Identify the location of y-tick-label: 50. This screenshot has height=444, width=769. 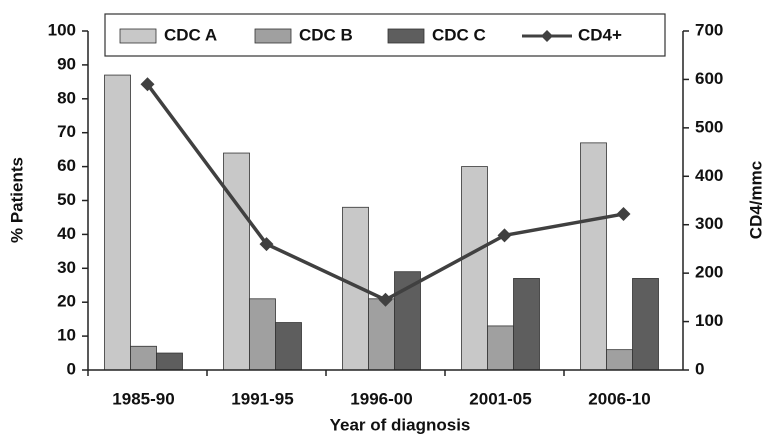
(66, 199).